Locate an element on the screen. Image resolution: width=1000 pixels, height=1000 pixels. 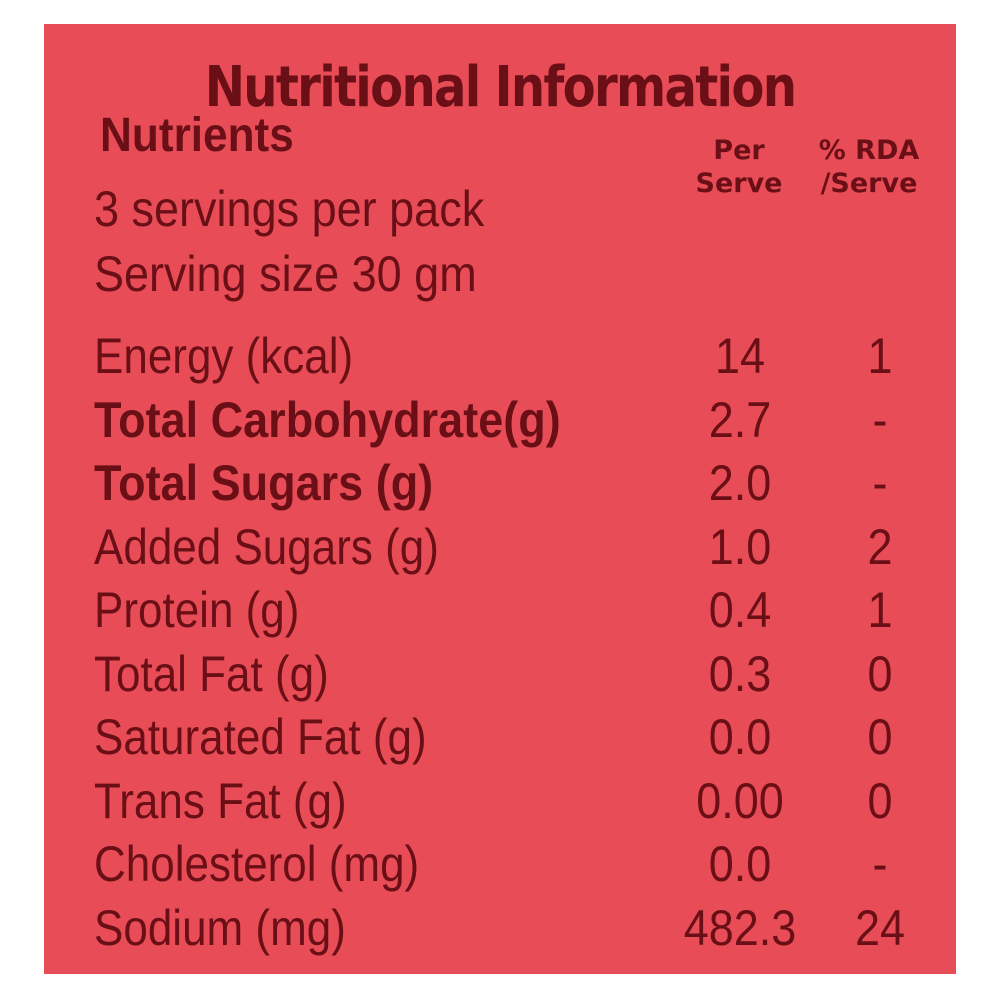
nutrients-heading: Nutrients is located at coordinates (197, 135).